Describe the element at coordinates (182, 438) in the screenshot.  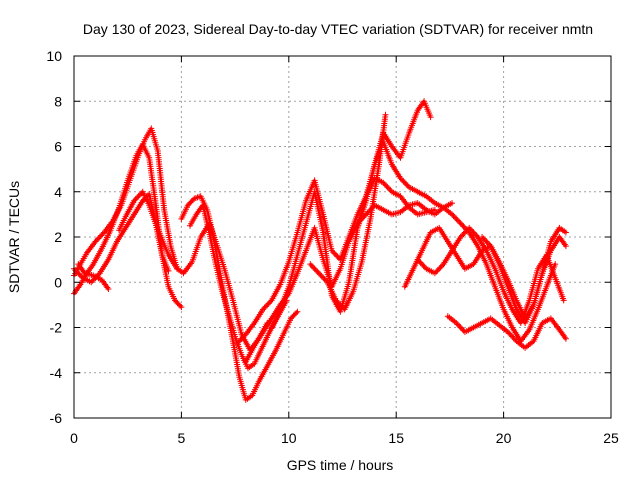
I see `x-tick-label: 5` at that location.